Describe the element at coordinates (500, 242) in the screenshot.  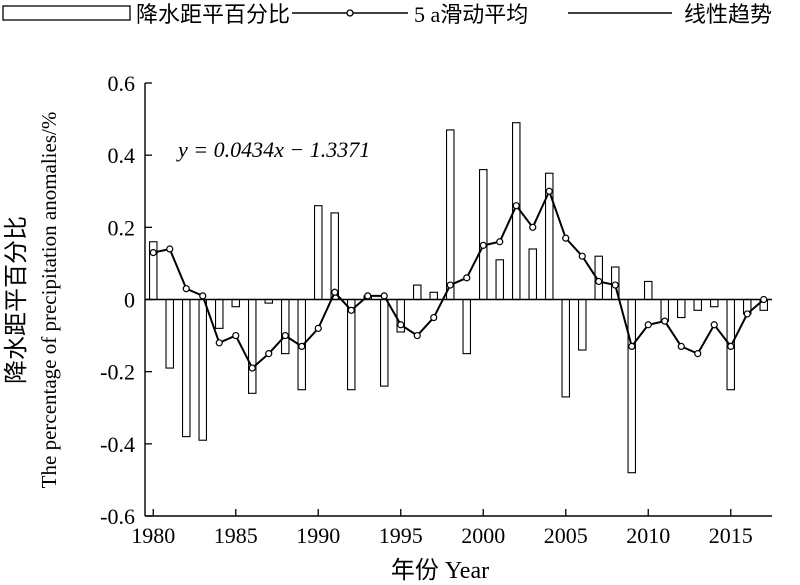
I see `moving-average-point-2001` at that location.